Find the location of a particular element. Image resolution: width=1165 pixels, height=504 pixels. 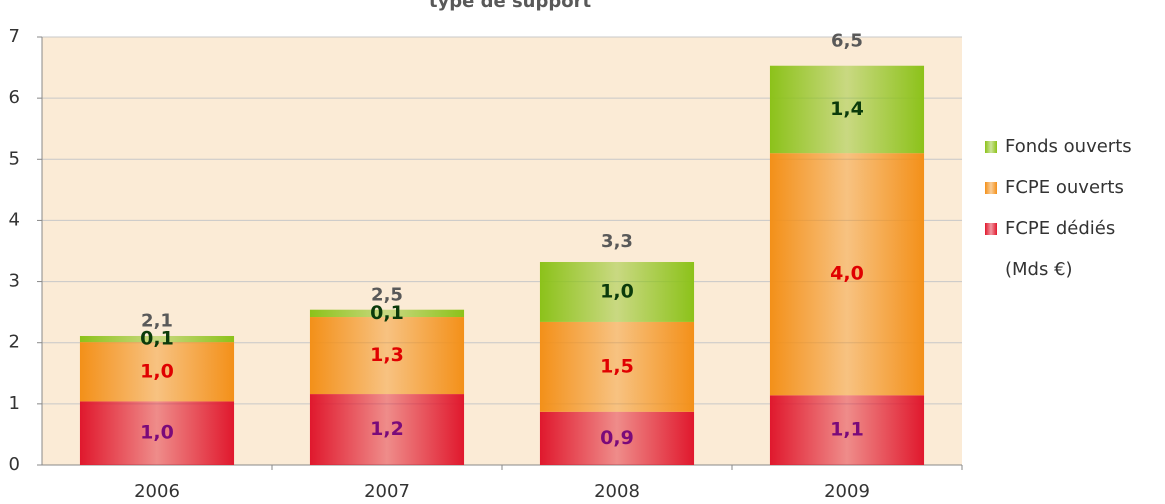

total-label: 3,3 is located at coordinates (617, 241).